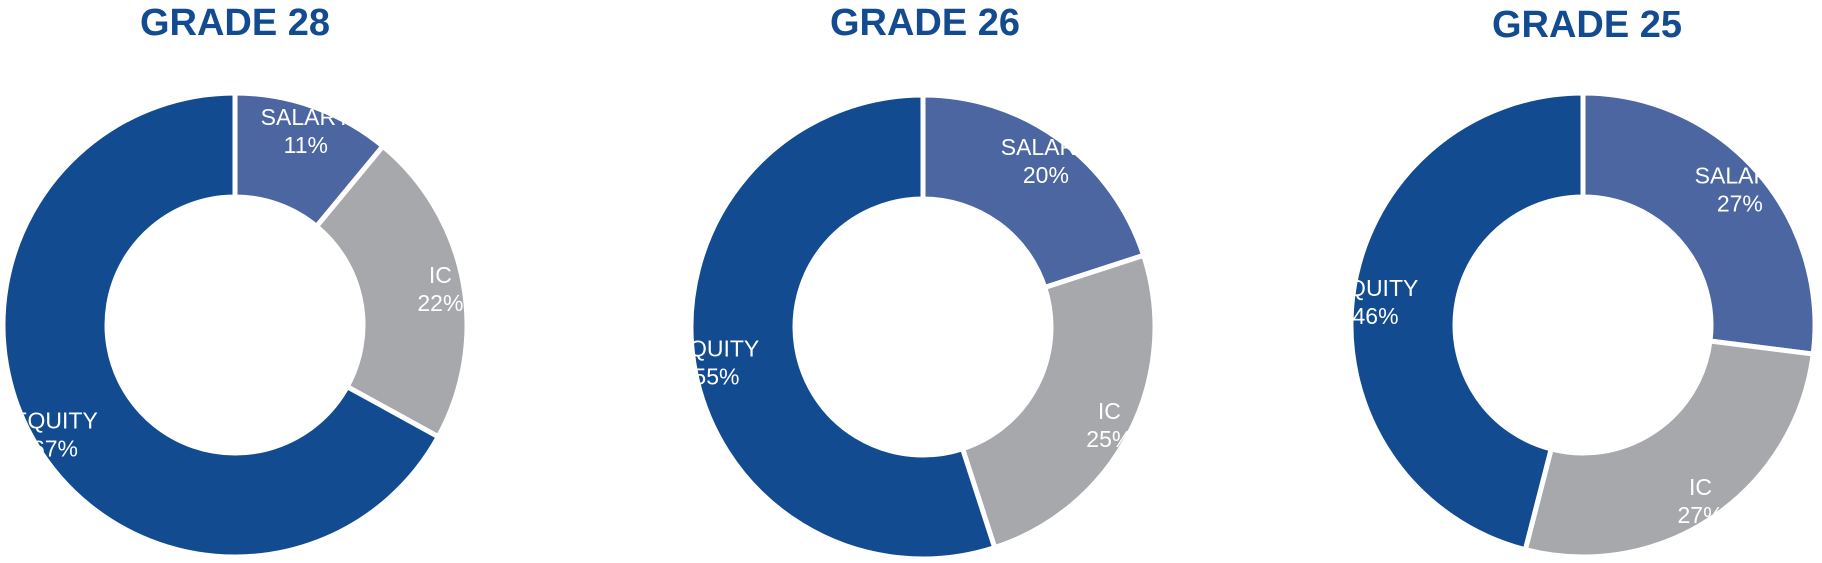 The width and height of the screenshot is (1822, 563). I want to click on chart-title: GRADE 25, so click(1587, 25).